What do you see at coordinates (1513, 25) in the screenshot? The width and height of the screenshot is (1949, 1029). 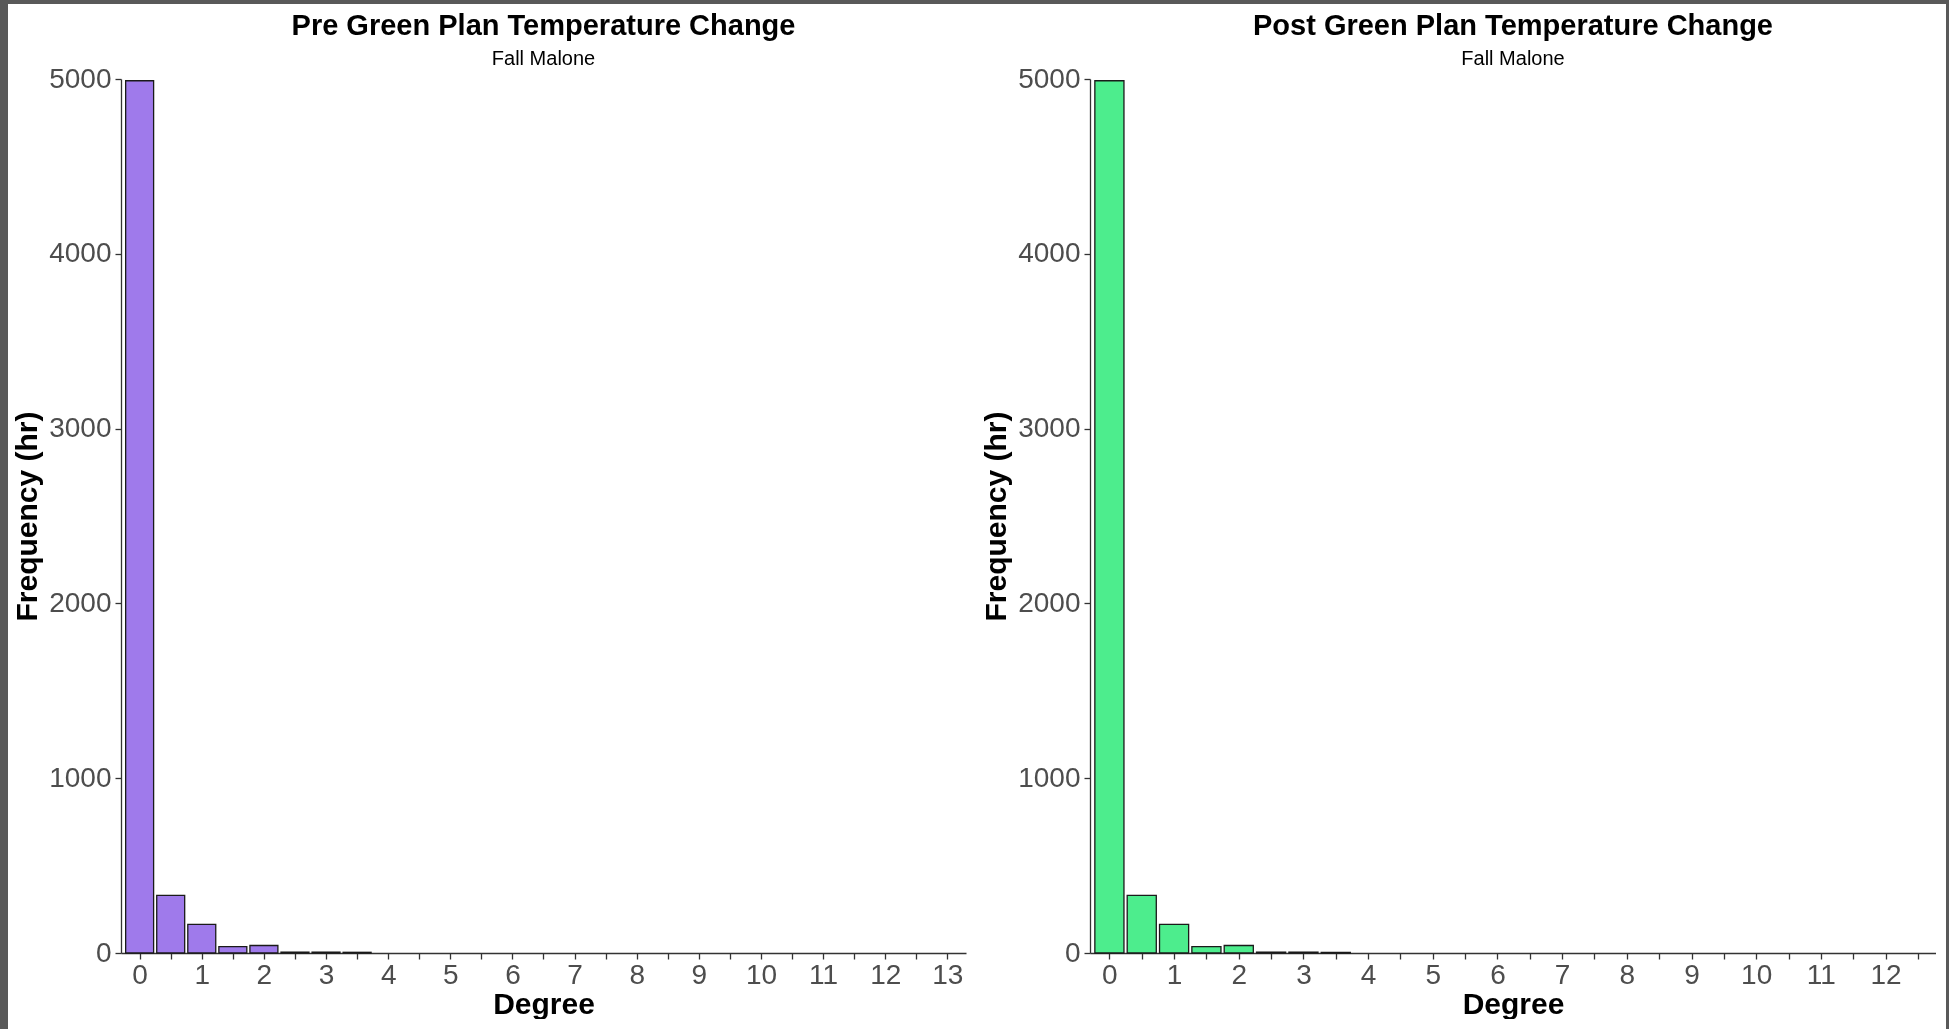 I see `chart-title: Post Green Plan Temperature Change` at bounding box center [1513, 25].